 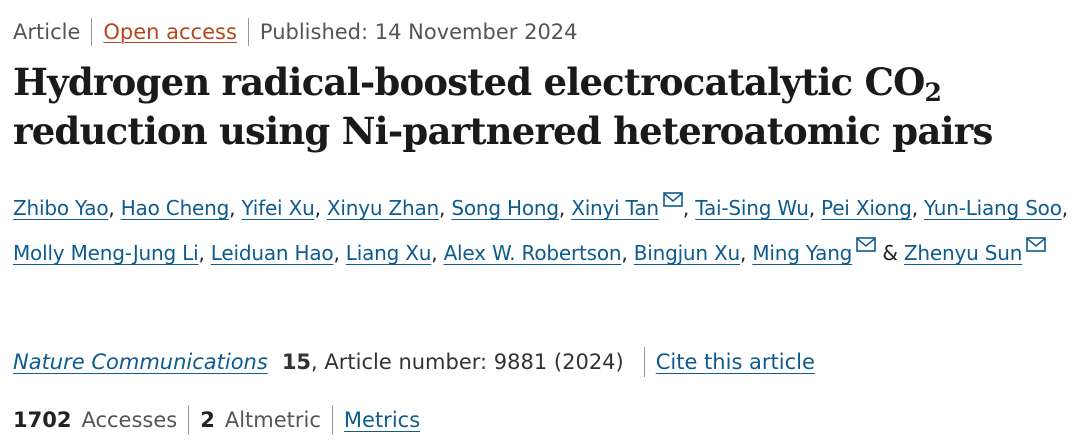 What do you see at coordinates (933, 92) in the screenshot?
I see `title-subscript: 2` at bounding box center [933, 92].